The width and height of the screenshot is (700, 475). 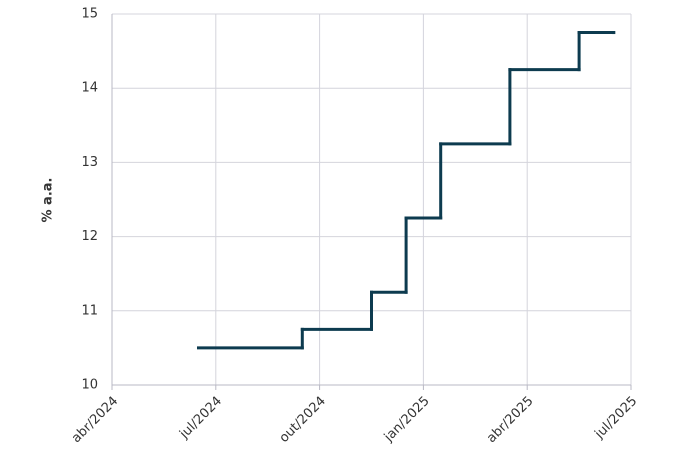 I want to click on y-tick-label: 11, so click(x=89, y=310).